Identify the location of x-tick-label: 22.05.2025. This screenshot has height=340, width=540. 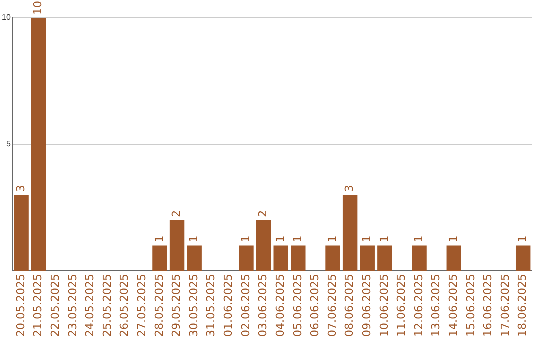
(55, 306).